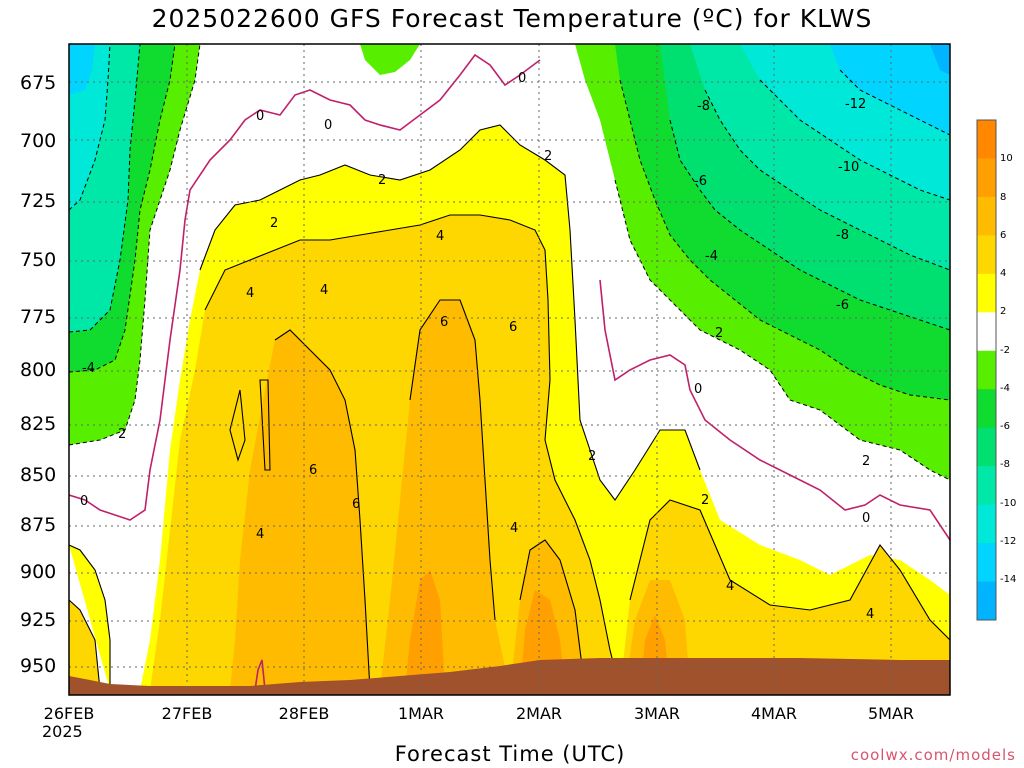 The image size is (1024, 768). What do you see at coordinates (1003, 311) in the screenshot?
I see `colorbar-label: 2` at bounding box center [1003, 311].